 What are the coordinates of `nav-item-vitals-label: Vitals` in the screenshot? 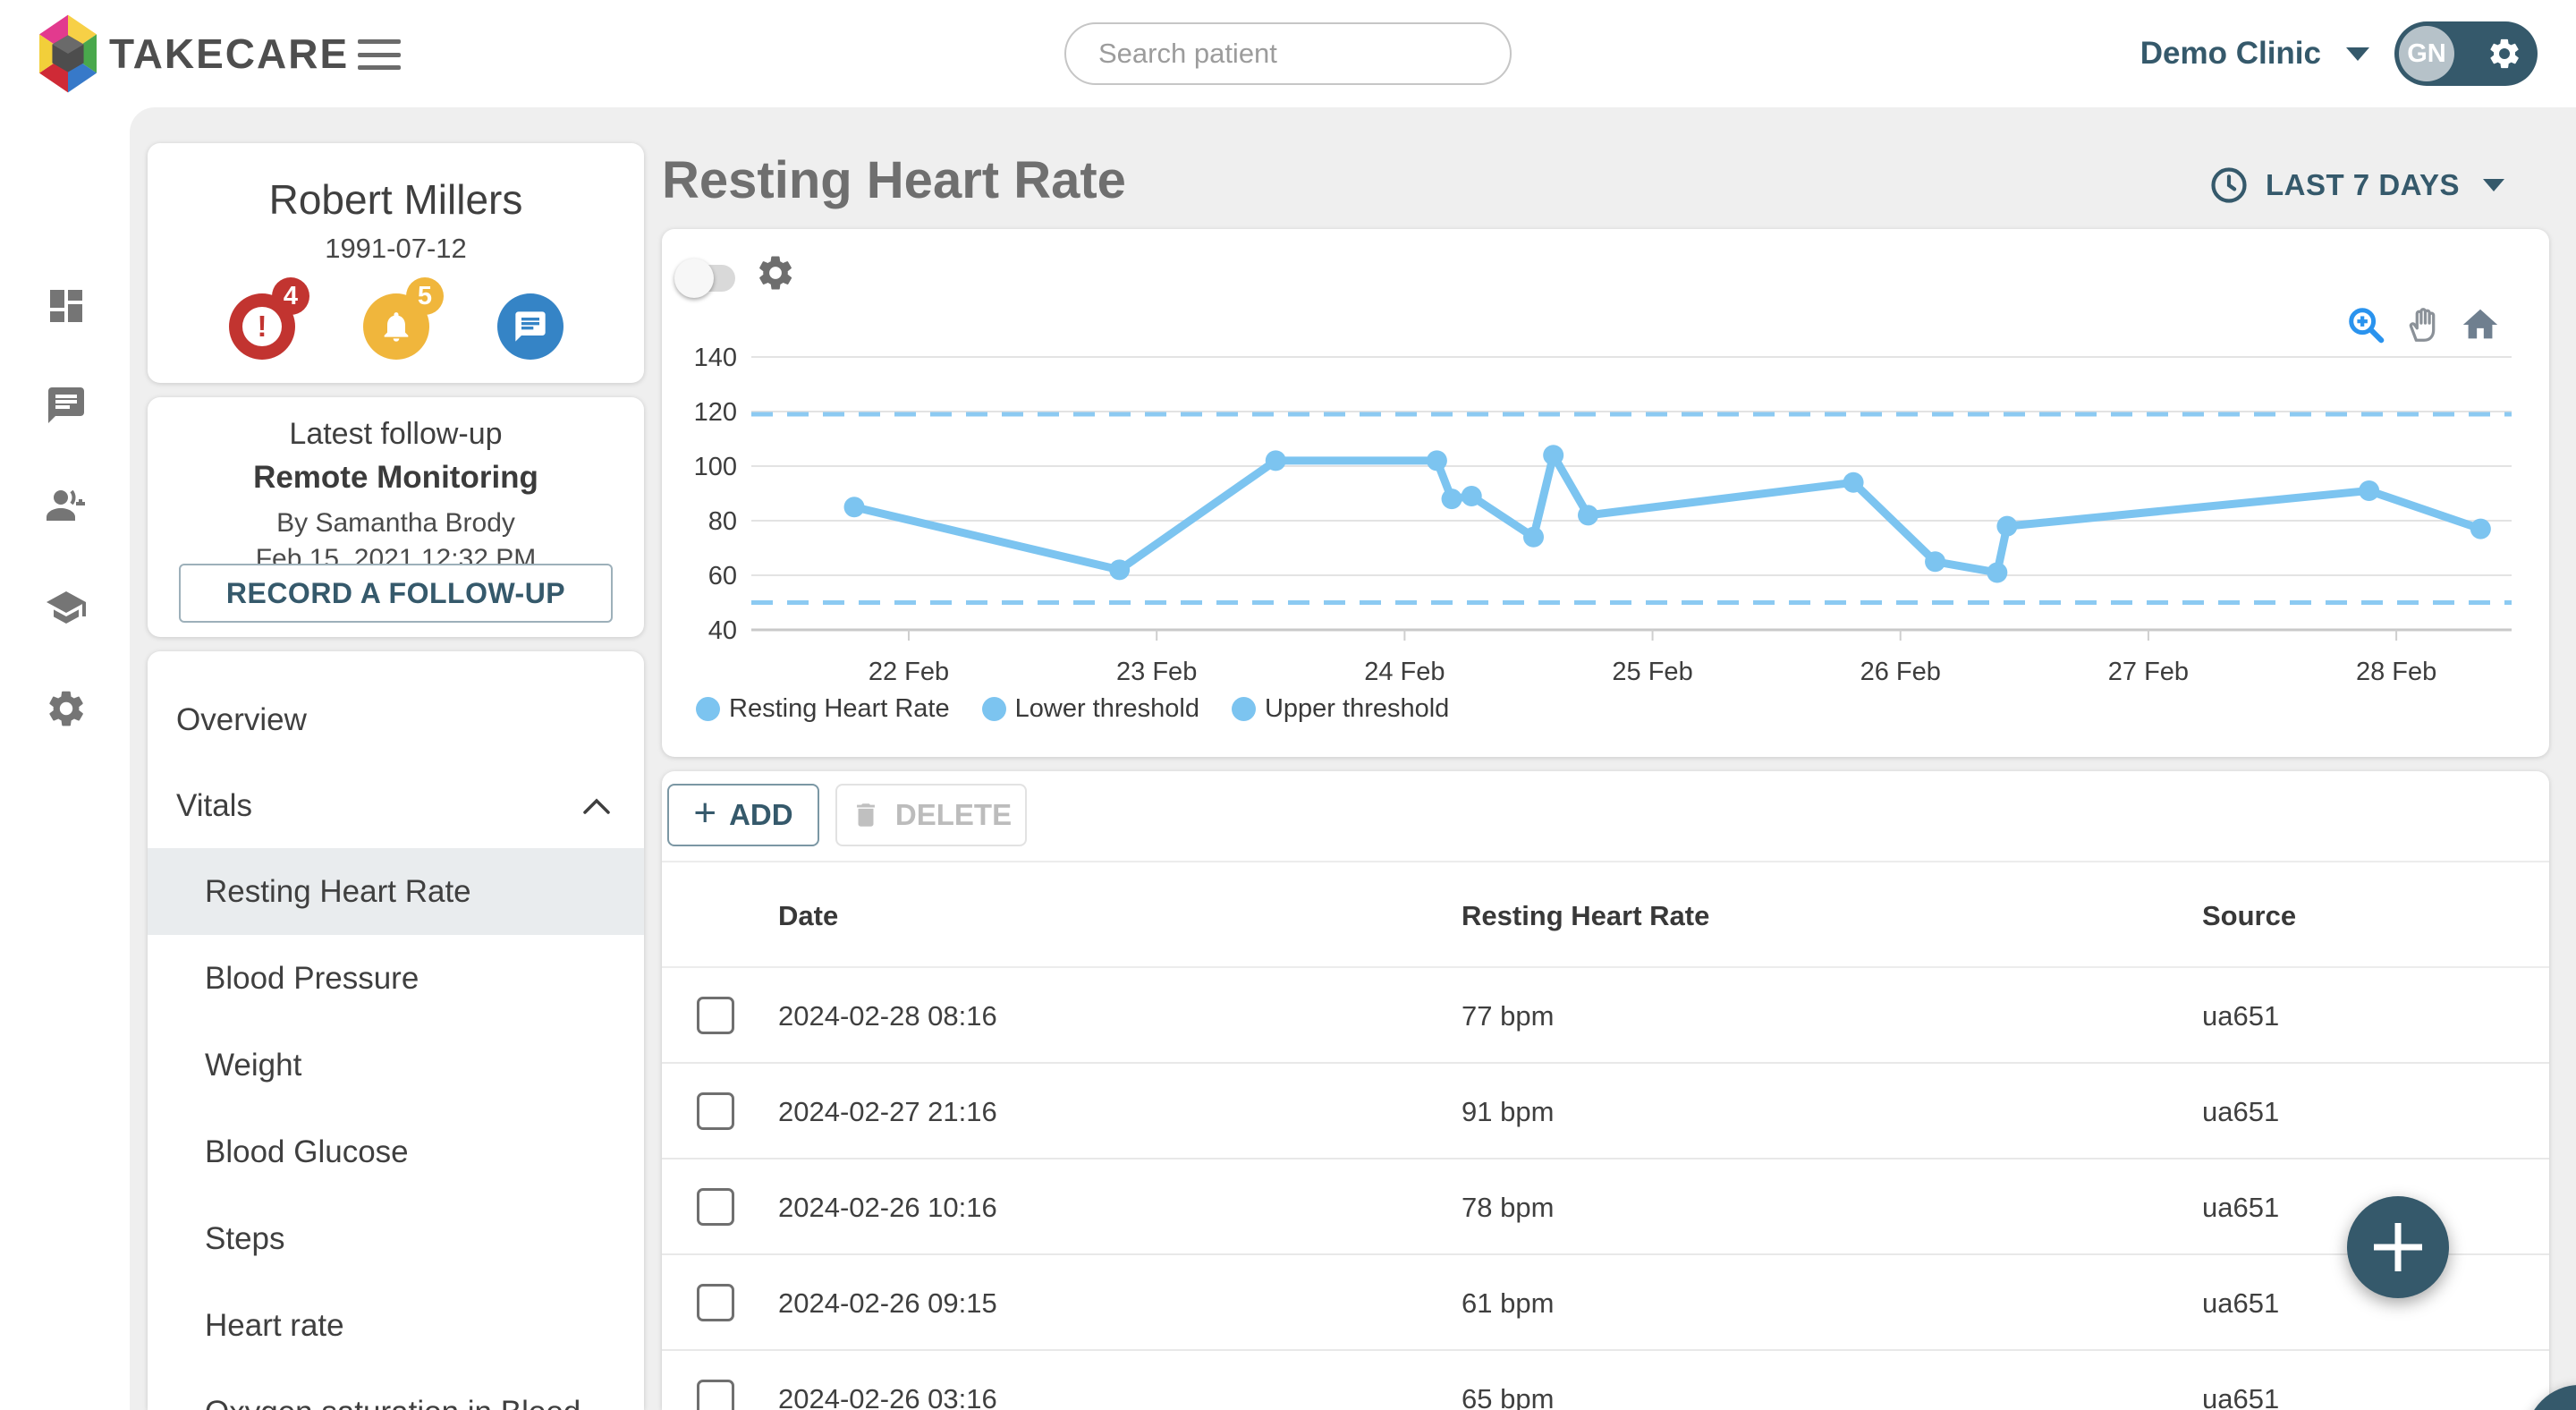 It's located at (214, 805).